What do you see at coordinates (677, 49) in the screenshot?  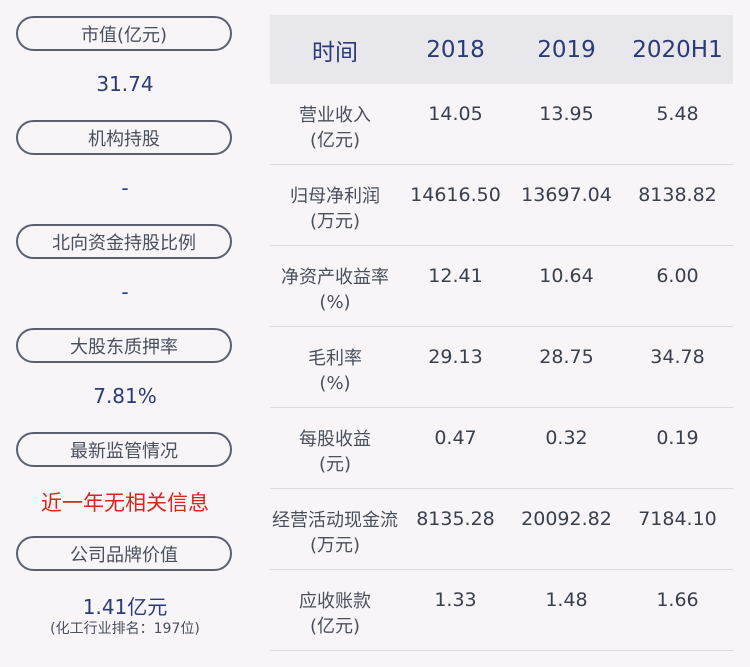 I see `header-2020h1: 2020H1` at bounding box center [677, 49].